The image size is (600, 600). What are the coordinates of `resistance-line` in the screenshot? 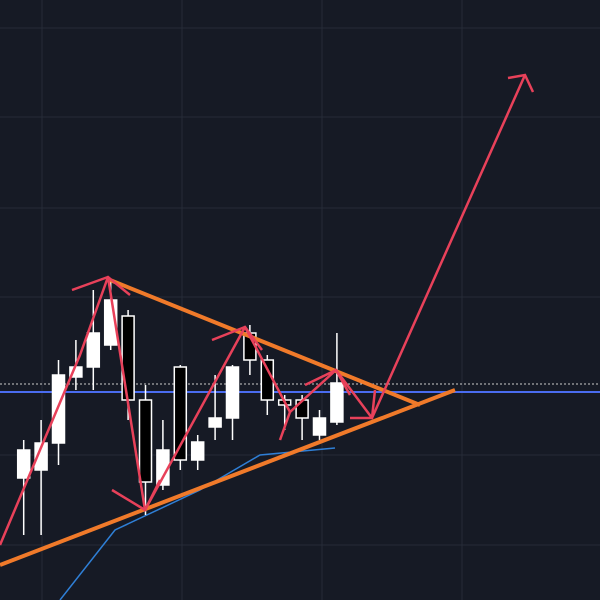 It's located at (265, 342).